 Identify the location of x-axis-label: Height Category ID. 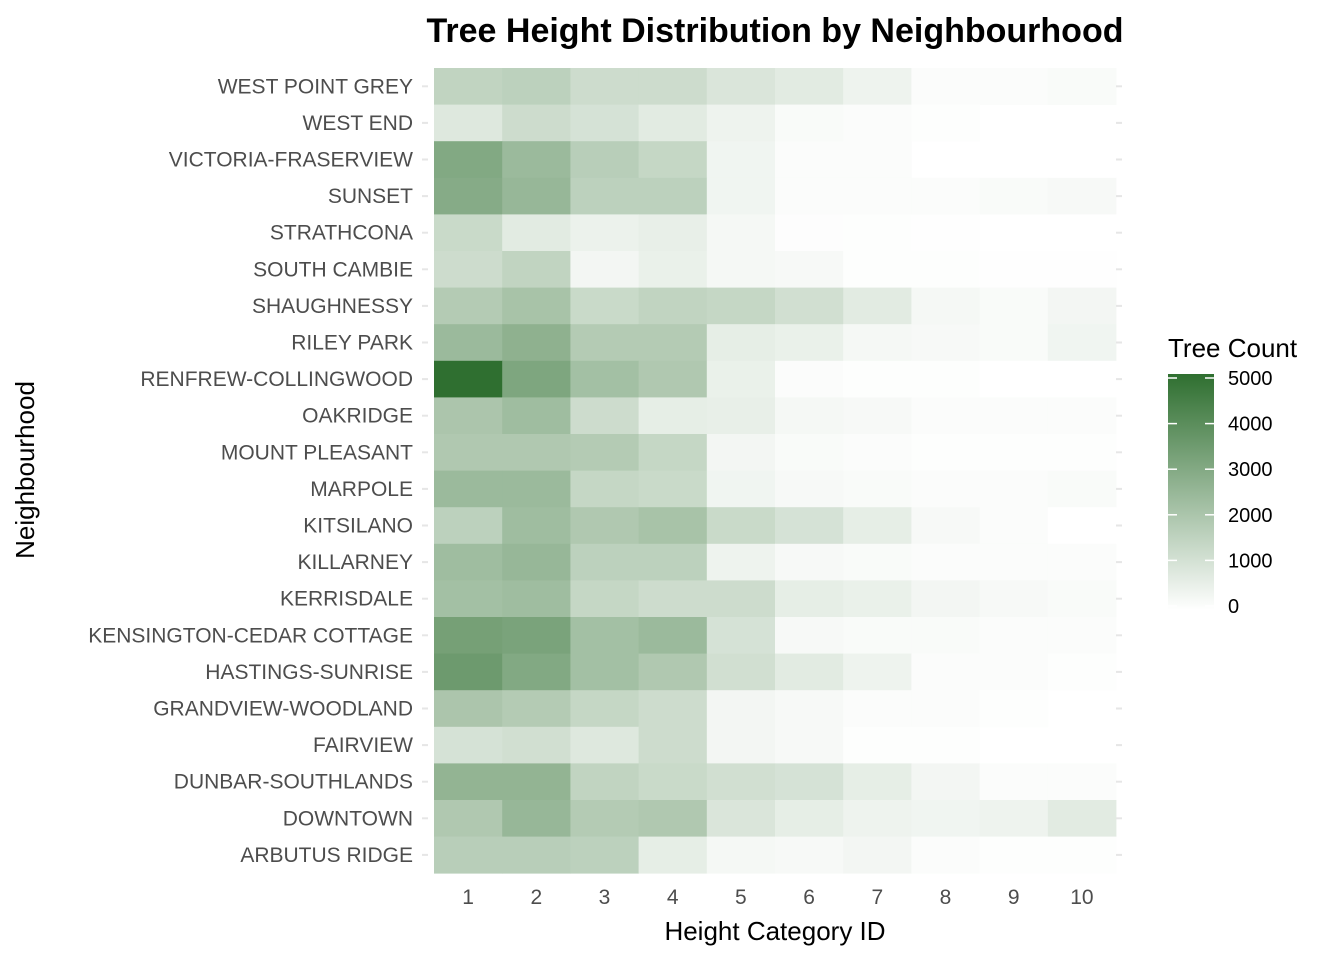
(774, 931).